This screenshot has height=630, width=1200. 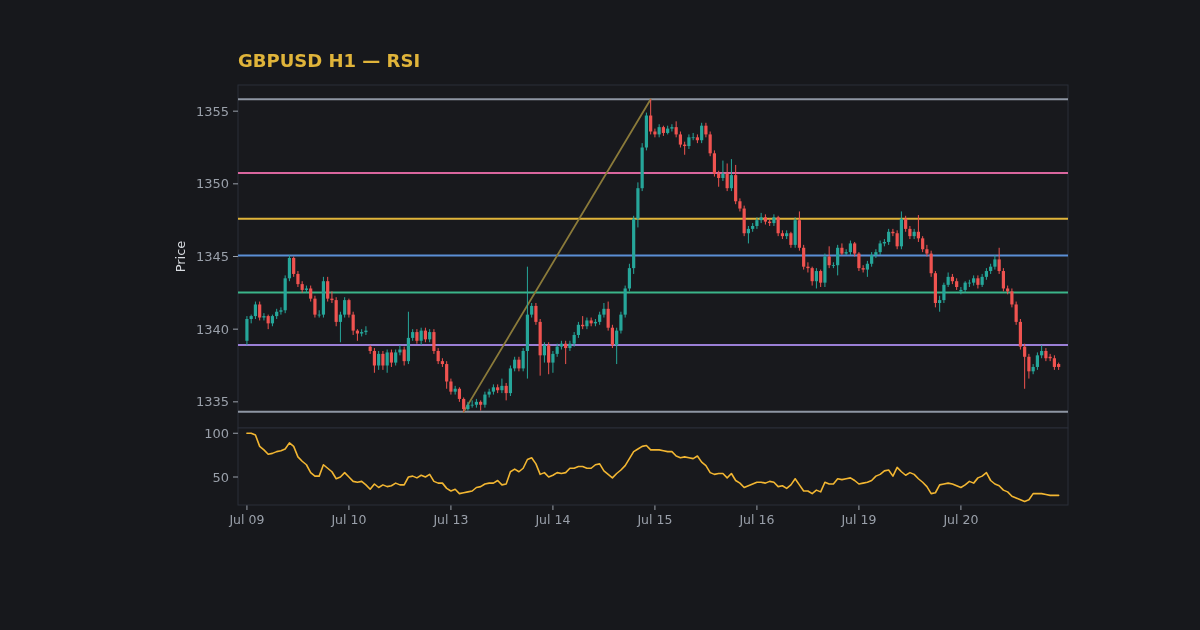 What do you see at coordinates (756, 519) in the screenshot?
I see `x-tick-label: Jul 16` at bounding box center [756, 519].